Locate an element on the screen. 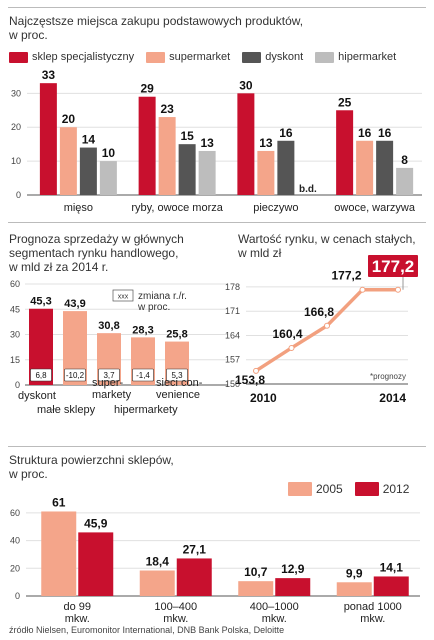 This screenshot has width=434, height=640. point-value-label: 153,8 is located at coordinates (250, 380).